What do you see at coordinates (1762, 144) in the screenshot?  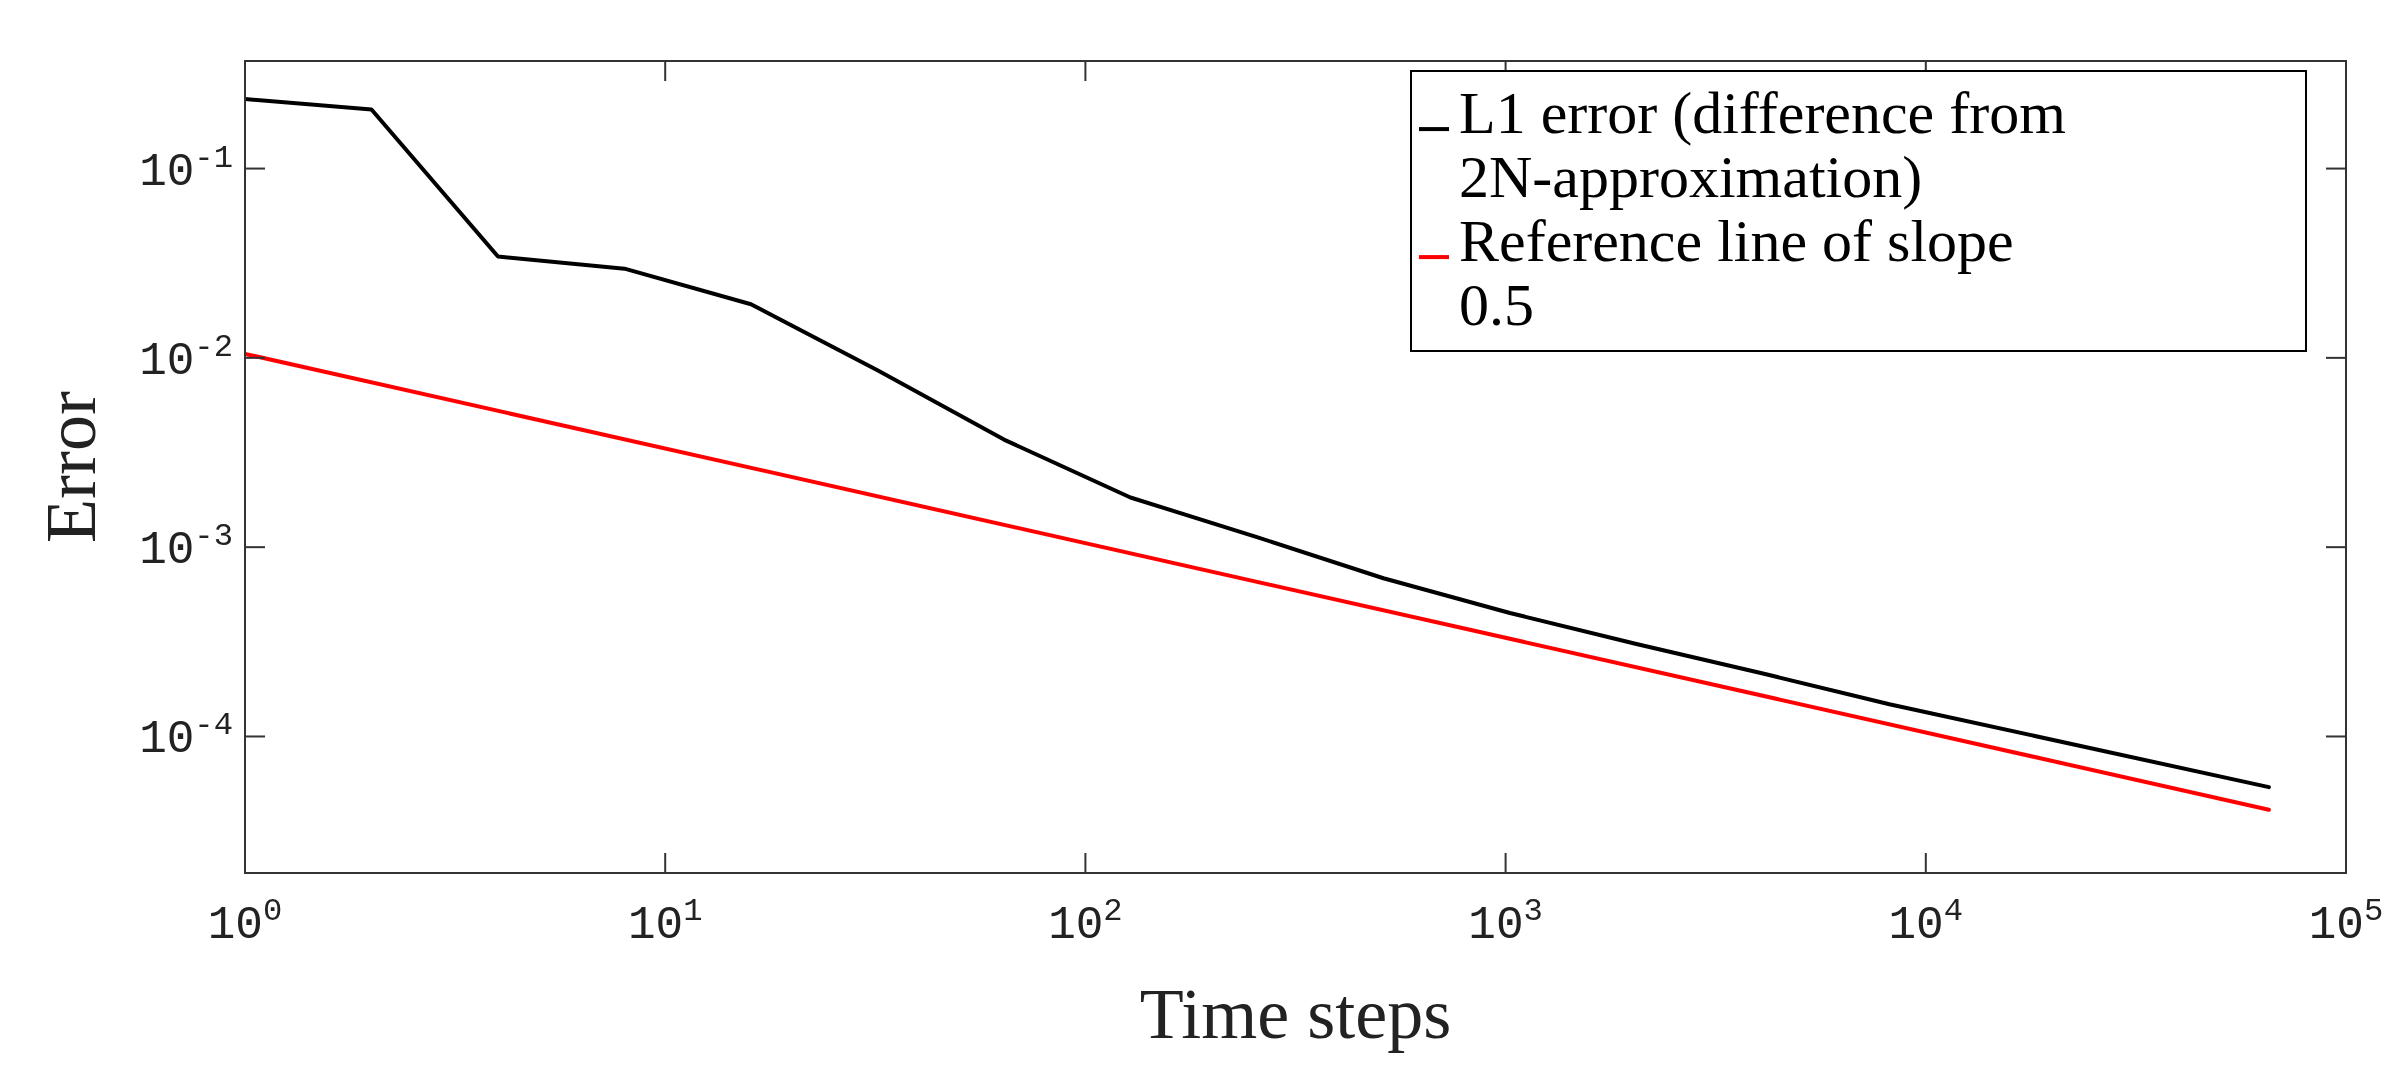 I see `legend-label: L1 error (difference from 2N-approximation)` at bounding box center [1762, 144].